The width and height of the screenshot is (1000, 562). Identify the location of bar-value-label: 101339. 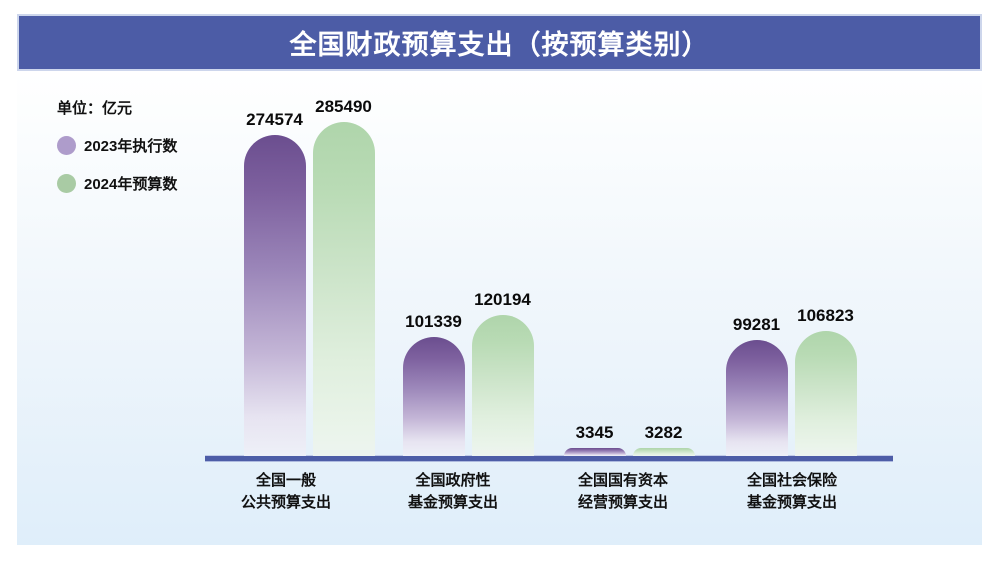
(433, 321).